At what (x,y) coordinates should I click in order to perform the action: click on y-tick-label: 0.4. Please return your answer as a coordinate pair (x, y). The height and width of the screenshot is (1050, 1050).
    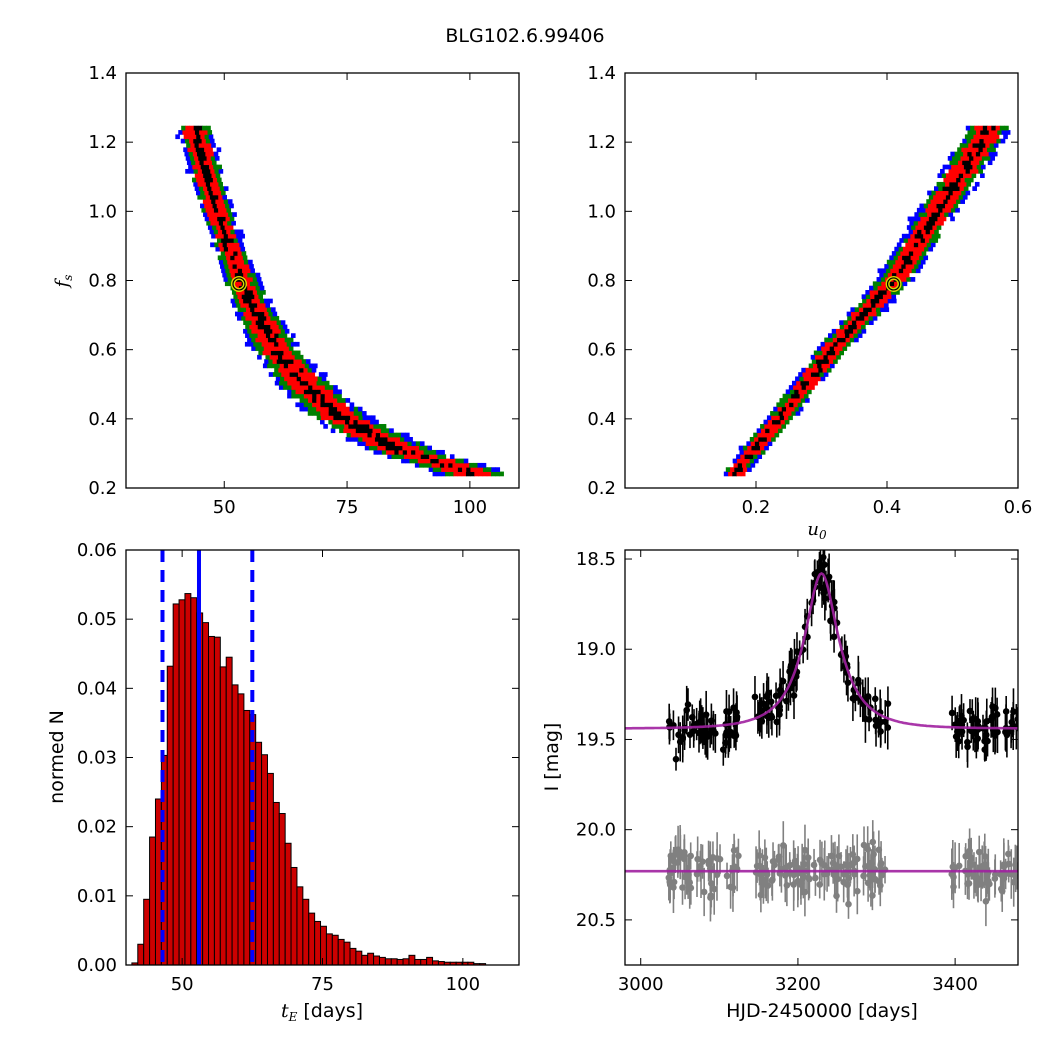
    Looking at the image, I should click on (601, 419).